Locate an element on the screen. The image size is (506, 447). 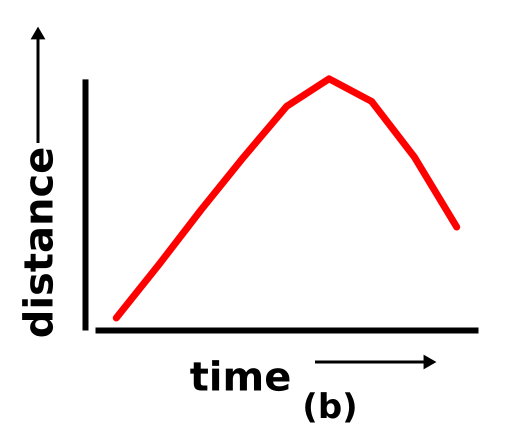
text: (b) is located at coordinates (330, 407).